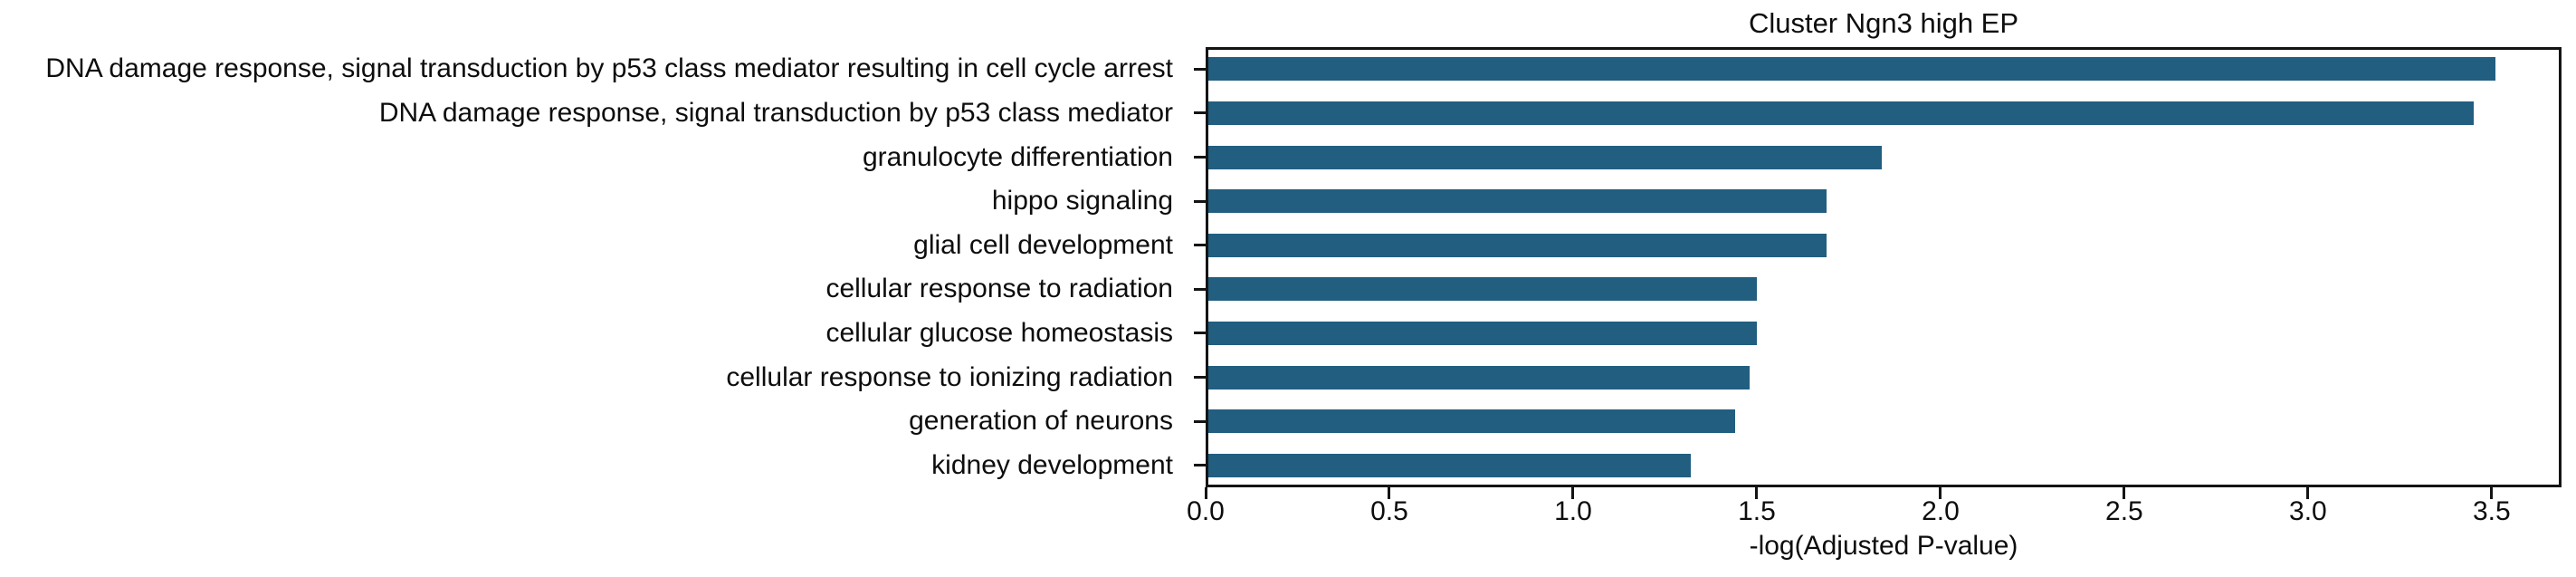 This screenshot has width=2576, height=577. I want to click on y-tick-label: cellular response to radiation, so click(999, 289).